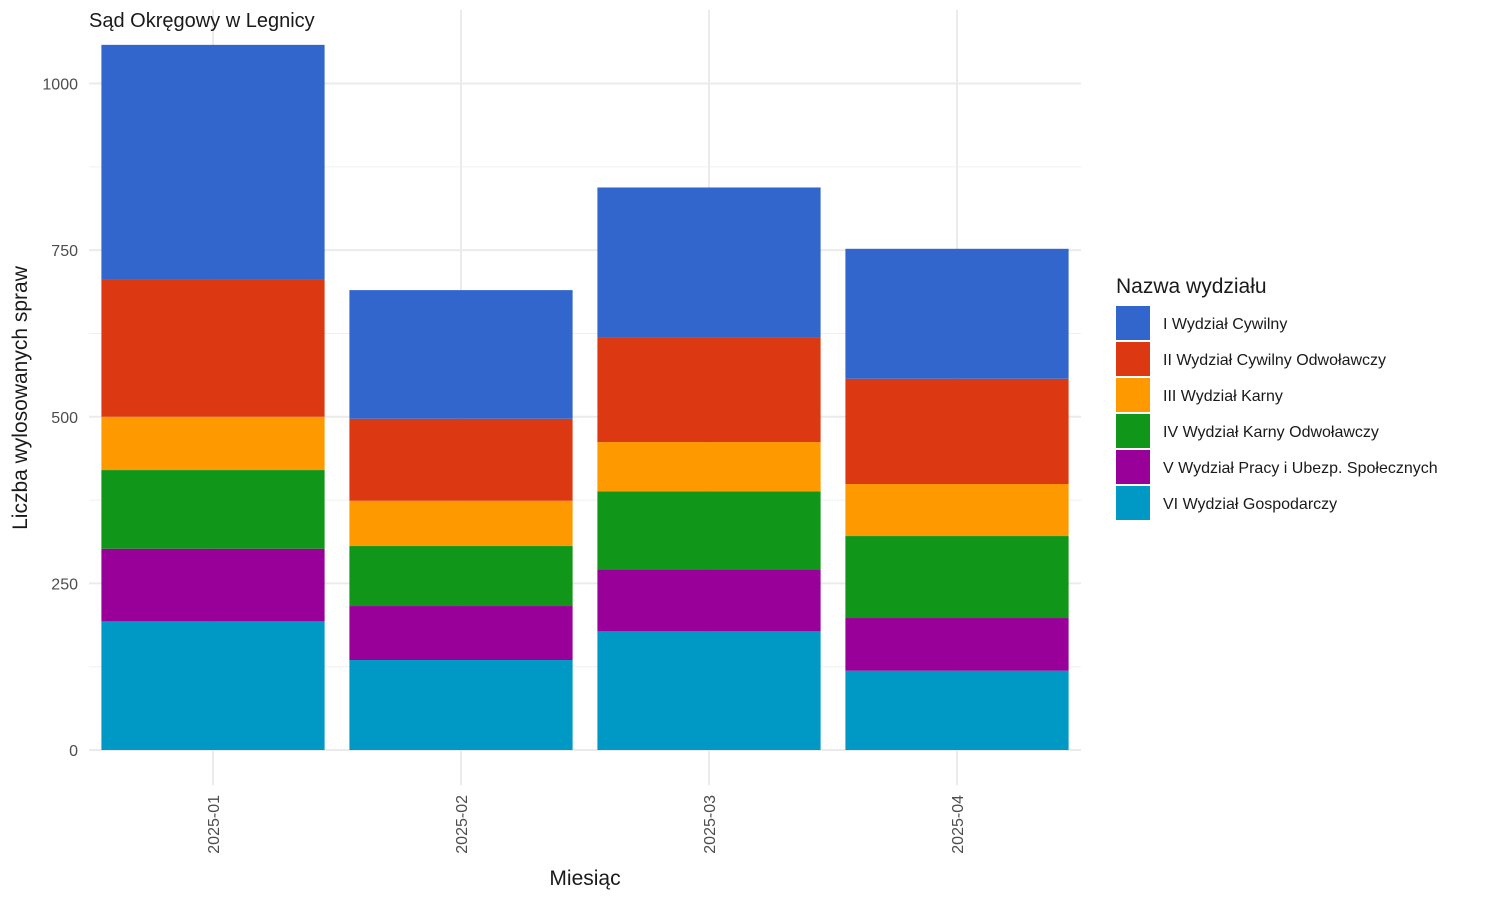 Image resolution: width=1500 pixels, height=900 pixels. Describe the element at coordinates (64, 251) in the screenshot. I see `y-tick-label: 750` at that location.